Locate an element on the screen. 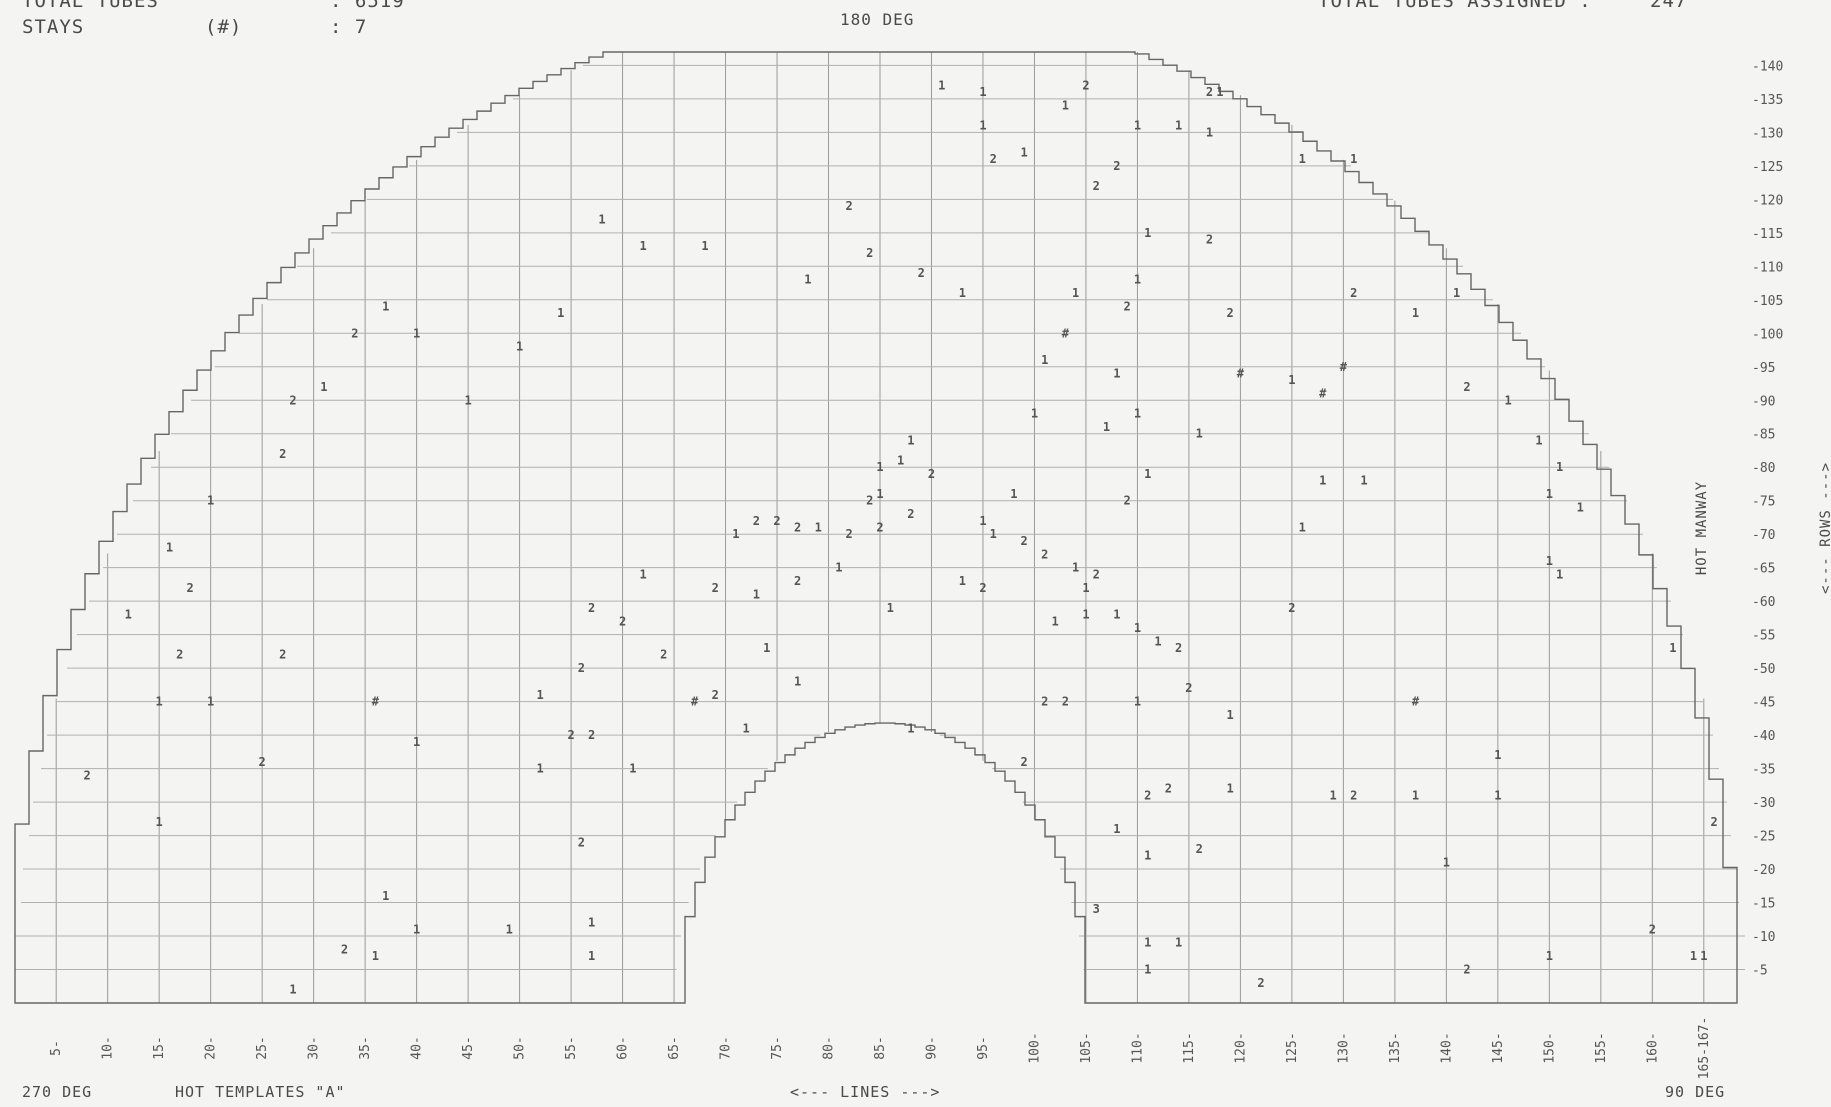 The height and width of the screenshot is (1107, 1831). line-axis-label: 15- is located at coordinates (159, 1047).